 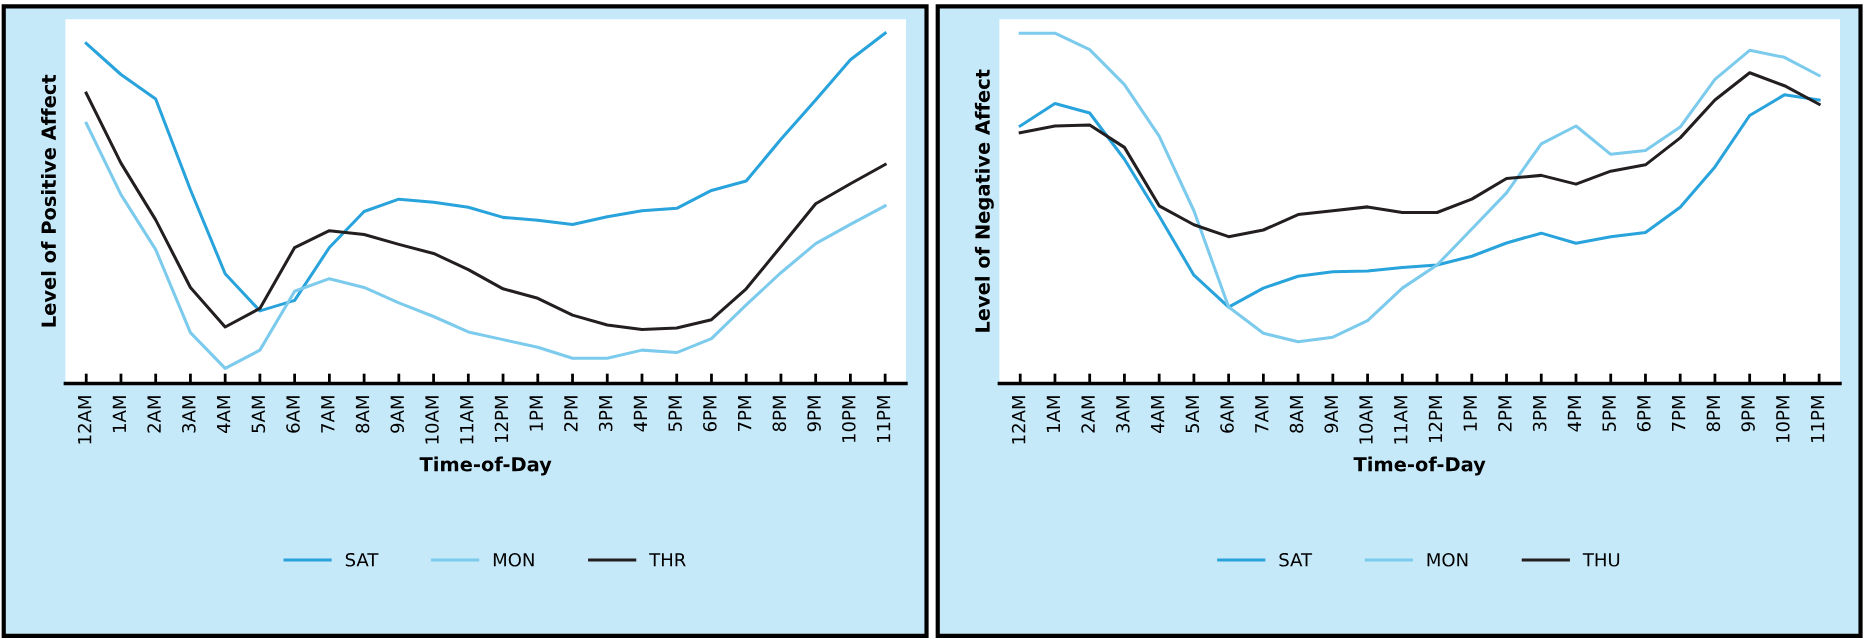 What do you see at coordinates (49, 200) in the screenshot?
I see `y-axis-title: Level of Positive Affect` at bounding box center [49, 200].